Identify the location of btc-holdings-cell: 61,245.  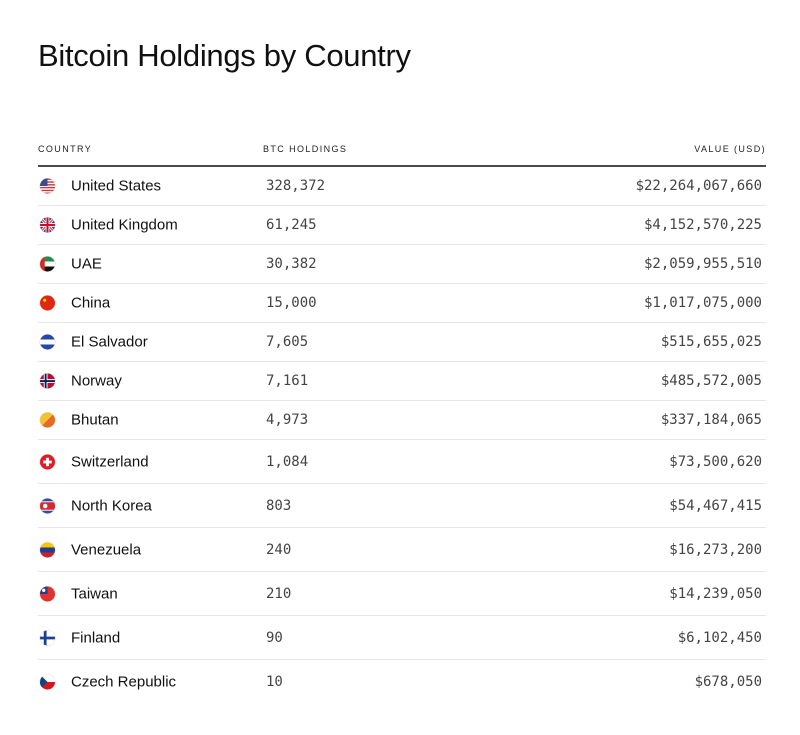
(291, 225).